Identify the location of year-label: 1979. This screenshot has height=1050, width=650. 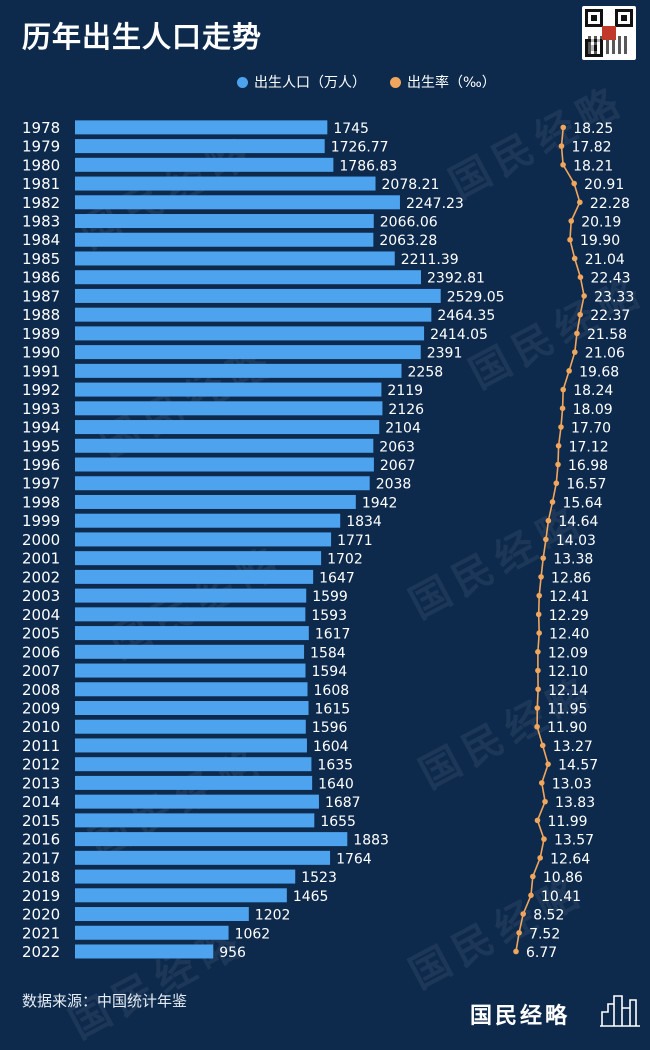
(41, 147).